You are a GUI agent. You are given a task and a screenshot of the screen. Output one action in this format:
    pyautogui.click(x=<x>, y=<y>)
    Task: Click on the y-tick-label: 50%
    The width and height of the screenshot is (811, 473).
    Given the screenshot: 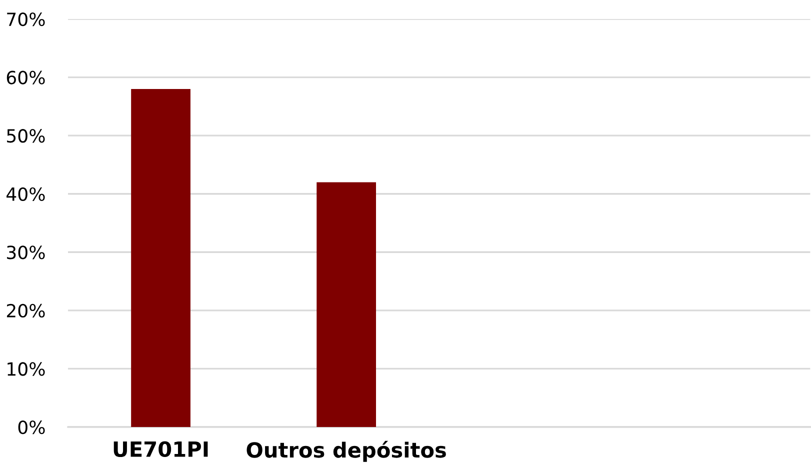 What is the action you would take?
    pyautogui.click(x=26, y=136)
    